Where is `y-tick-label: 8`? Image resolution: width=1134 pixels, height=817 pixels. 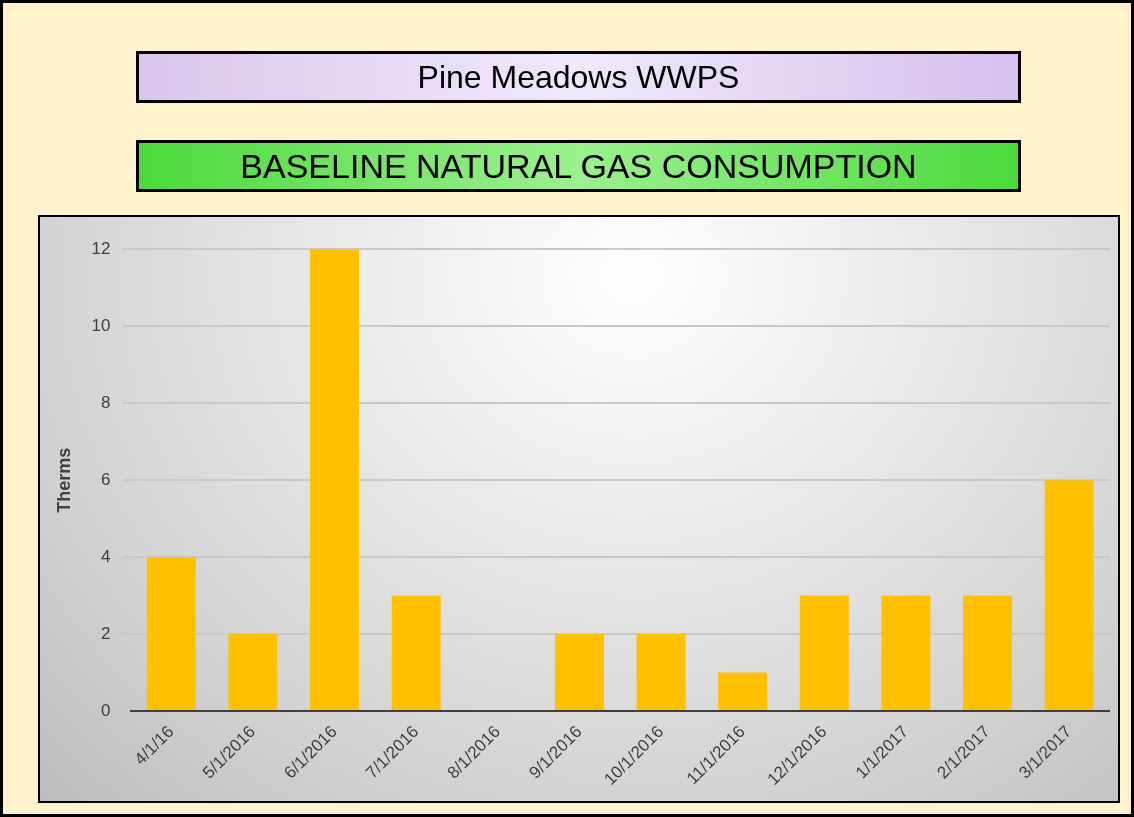
y-tick-label: 8 is located at coordinates (106, 402).